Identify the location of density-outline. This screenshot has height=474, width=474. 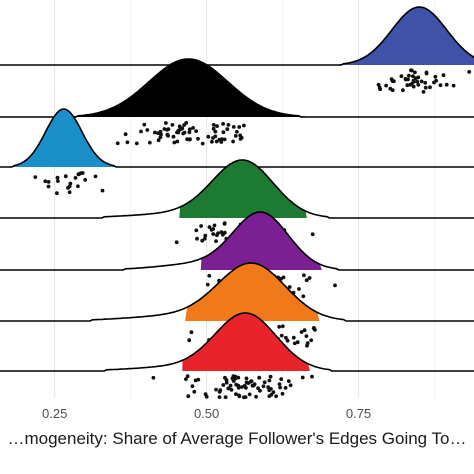
(237, 292).